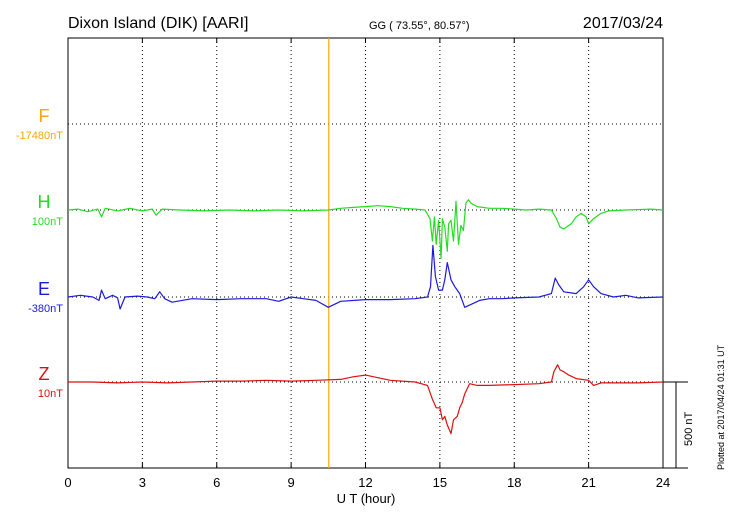 The height and width of the screenshot is (520, 730). I want to click on station-title: Dixon Island (DIK) [AARI], so click(158, 23).